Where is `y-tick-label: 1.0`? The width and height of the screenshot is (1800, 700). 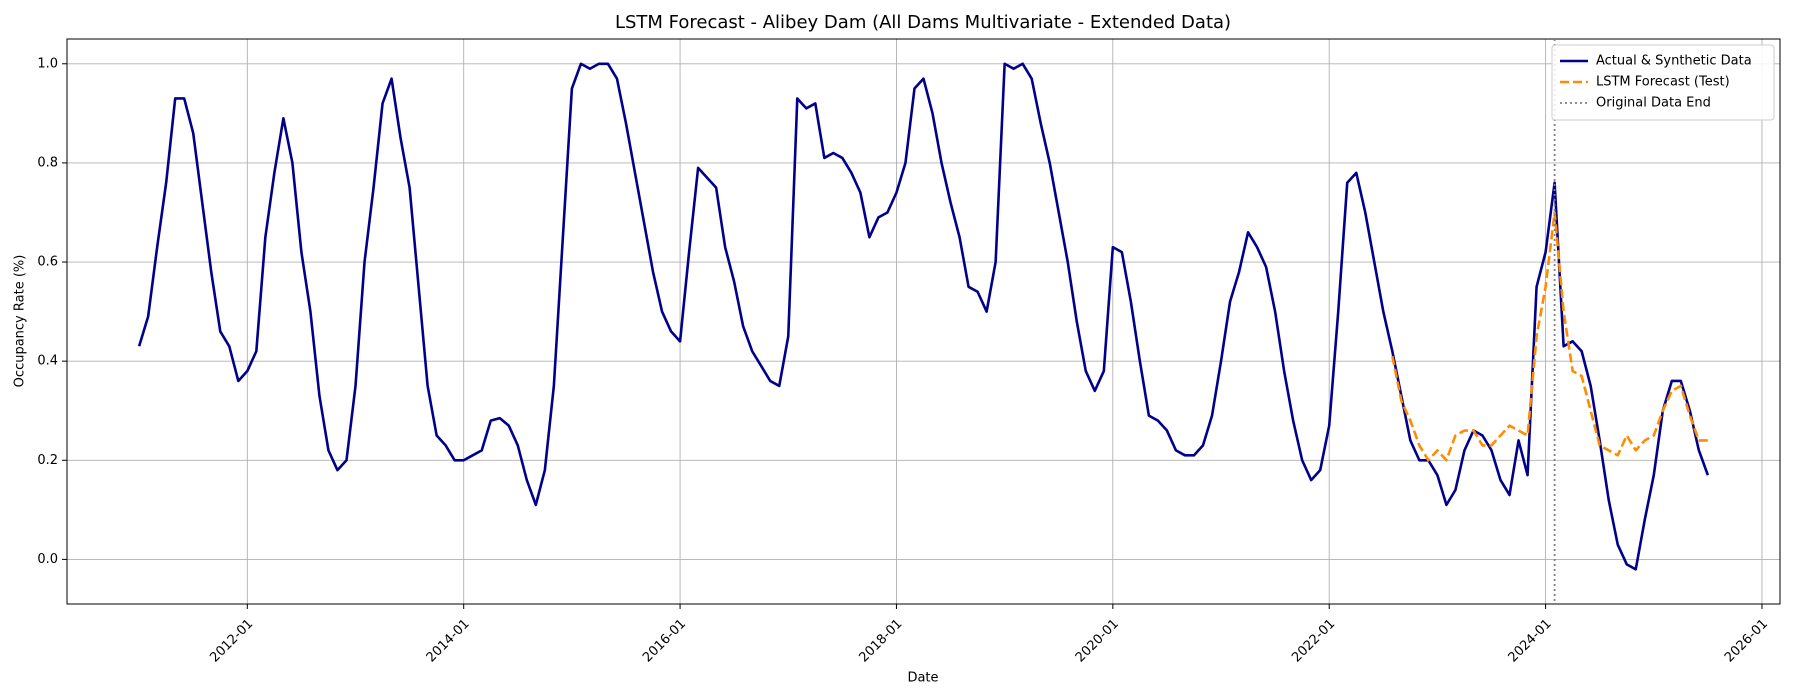
y-tick-label: 1.0 is located at coordinates (47, 63).